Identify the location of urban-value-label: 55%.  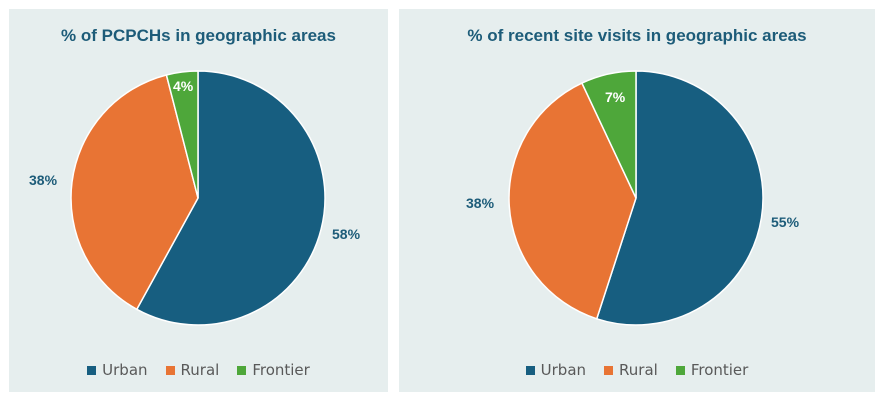
(785, 222).